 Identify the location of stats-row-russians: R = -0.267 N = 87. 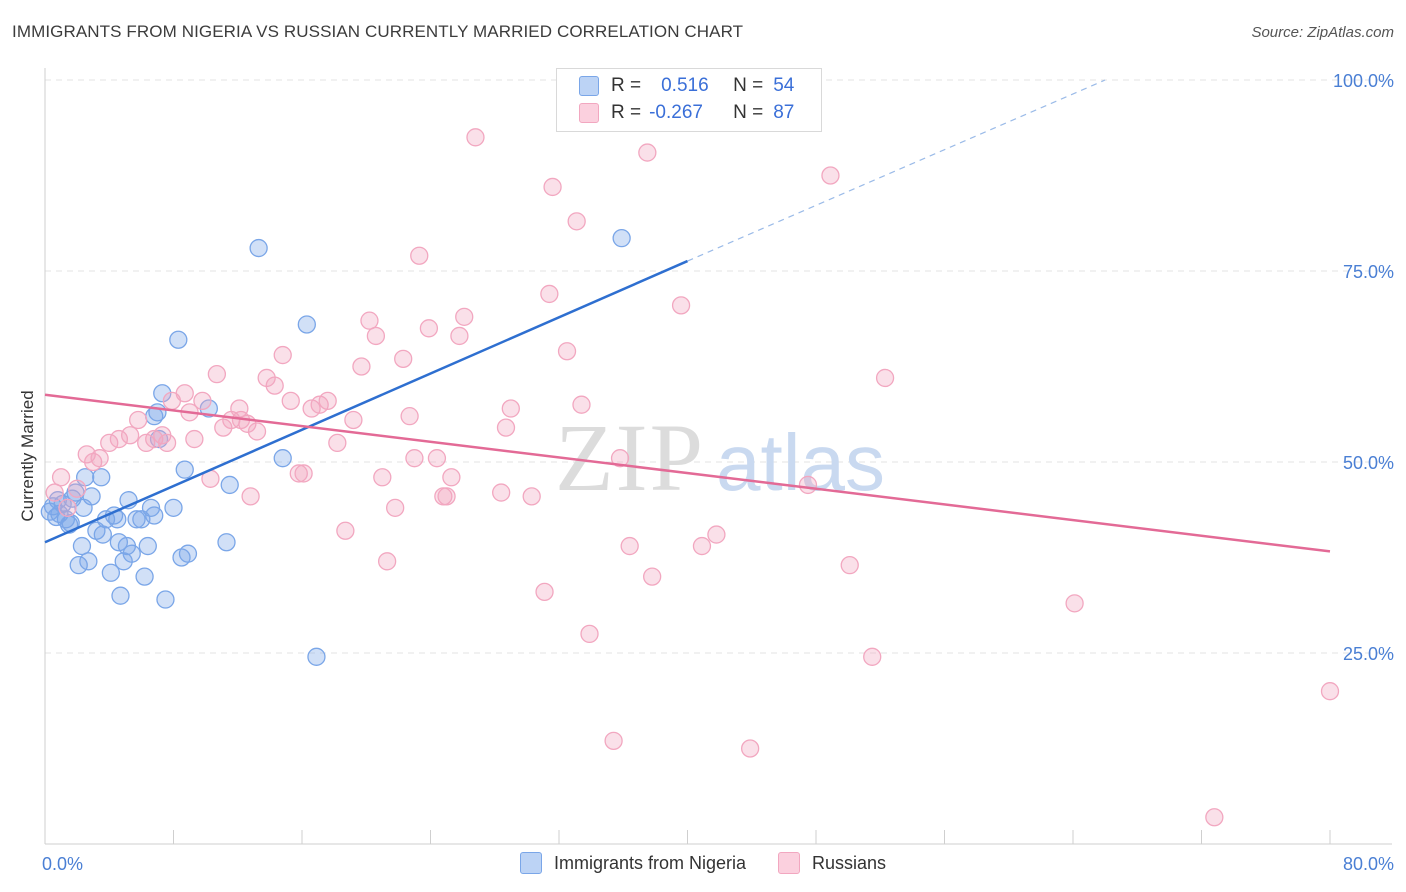
(686, 113).